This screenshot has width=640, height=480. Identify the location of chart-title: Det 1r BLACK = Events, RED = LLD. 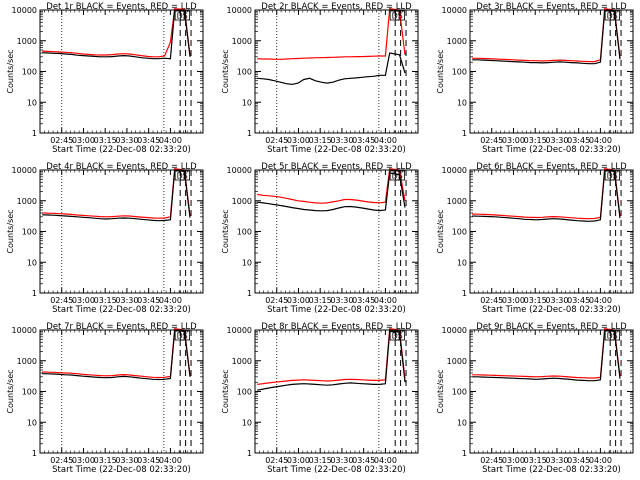
(121, 7).